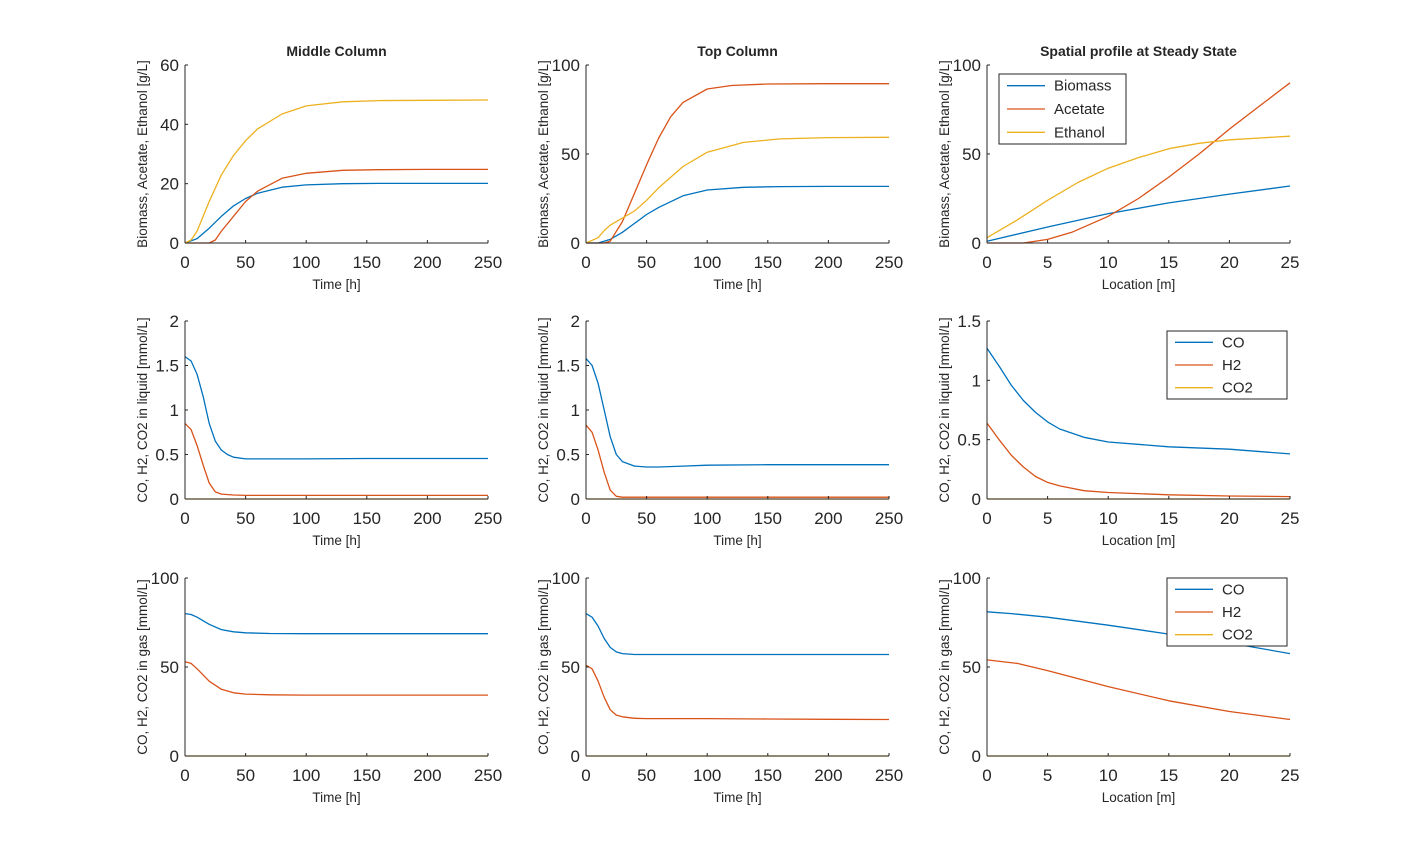 The width and height of the screenshot is (1425, 855). I want to click on series-line-acetate, so click(1139, 163).